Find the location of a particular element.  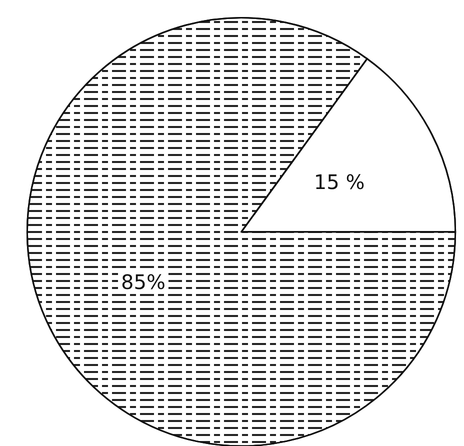

data-label: 15 % is located at coordinates (339, 182).